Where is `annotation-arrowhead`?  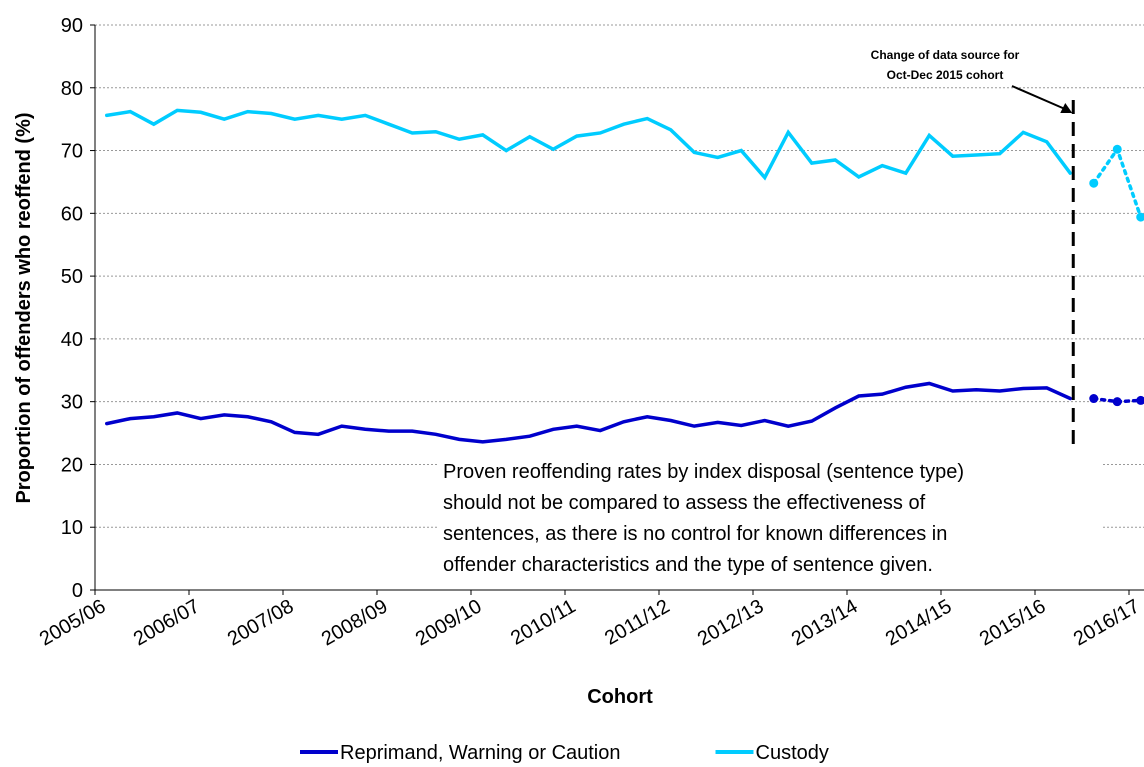 annotation-arrowhead is located at coordinates (1066, 108).